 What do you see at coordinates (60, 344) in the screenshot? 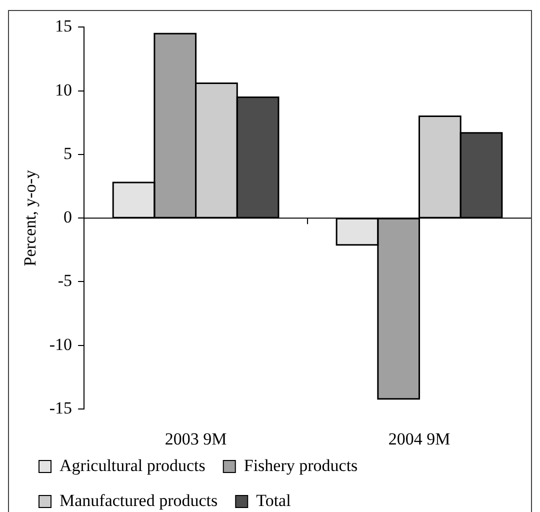
I see `y-tick-label: -10` at bounding box center [60, 344].